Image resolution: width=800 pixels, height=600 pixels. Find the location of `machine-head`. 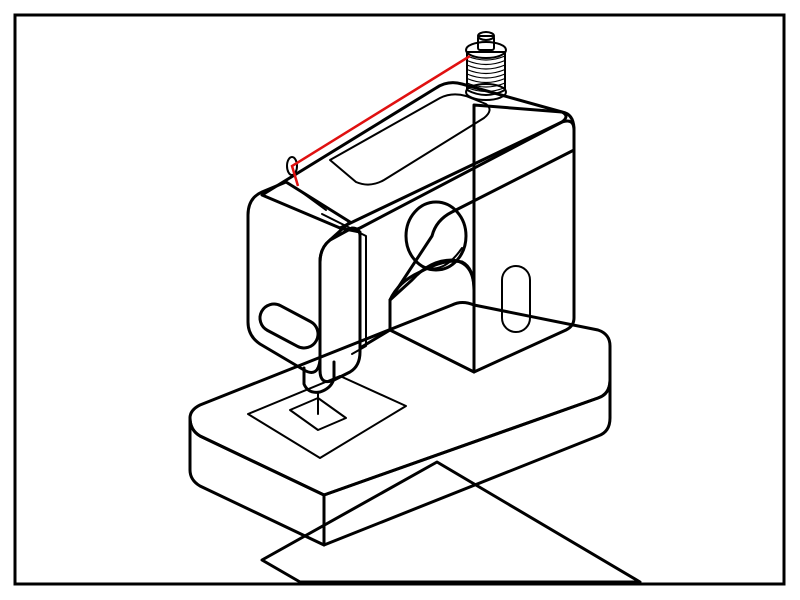

machine-head is located at coordinates (306, 270).